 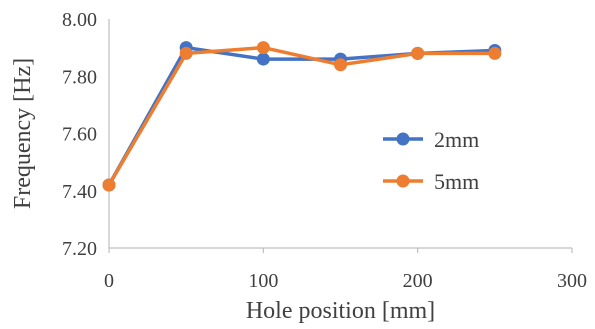 What do you see at coordinates (263, 59) in the screenshot?
I see `data-point-2mm` at bounding box center [263, 59].